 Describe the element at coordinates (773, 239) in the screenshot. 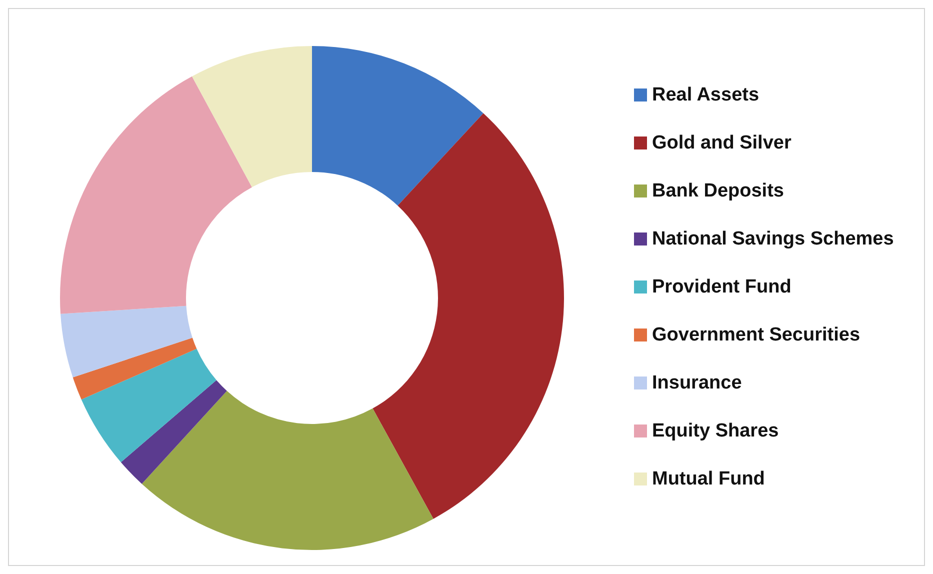

I see `legend-label: National Savings Schemes` at that location.